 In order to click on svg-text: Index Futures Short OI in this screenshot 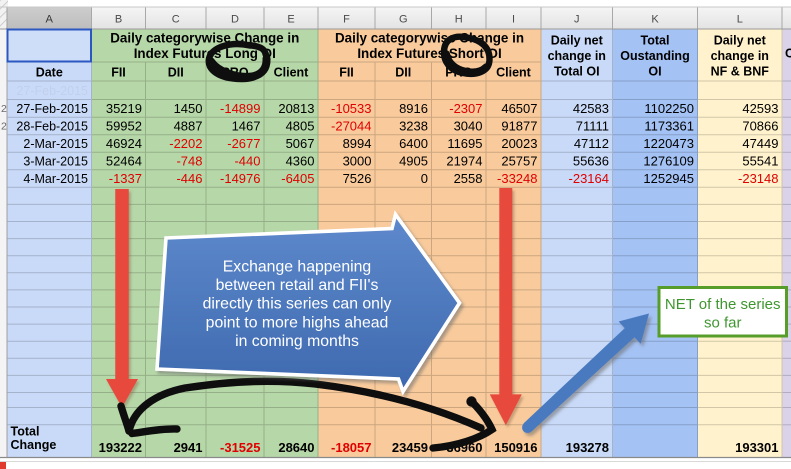, I will do `click(429, 53)`.